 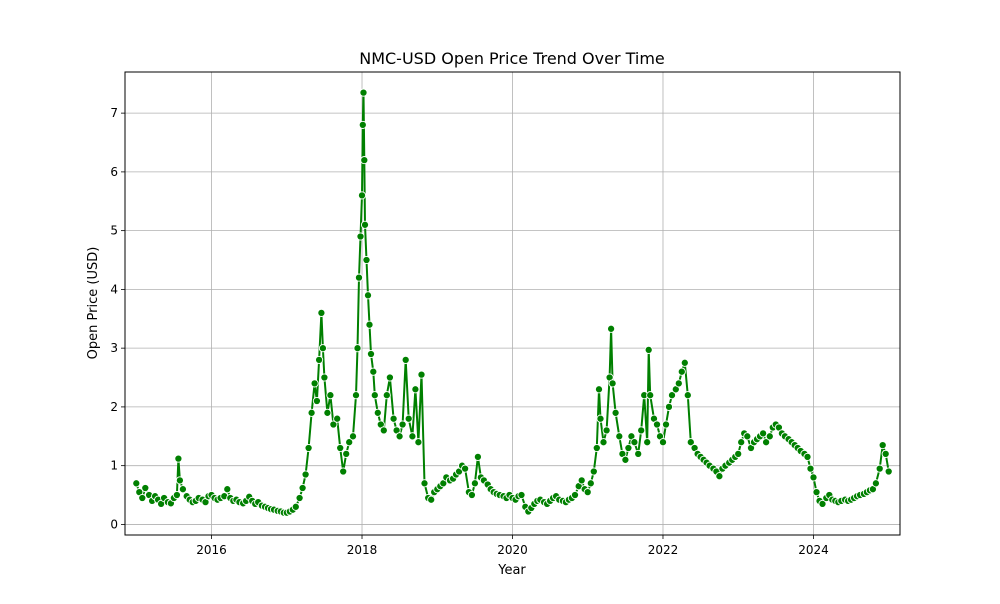 What do you see at coordinates (114, 172) in the screenshot?
I see `y-tick-label: 6` at bounding box center [114, 172].